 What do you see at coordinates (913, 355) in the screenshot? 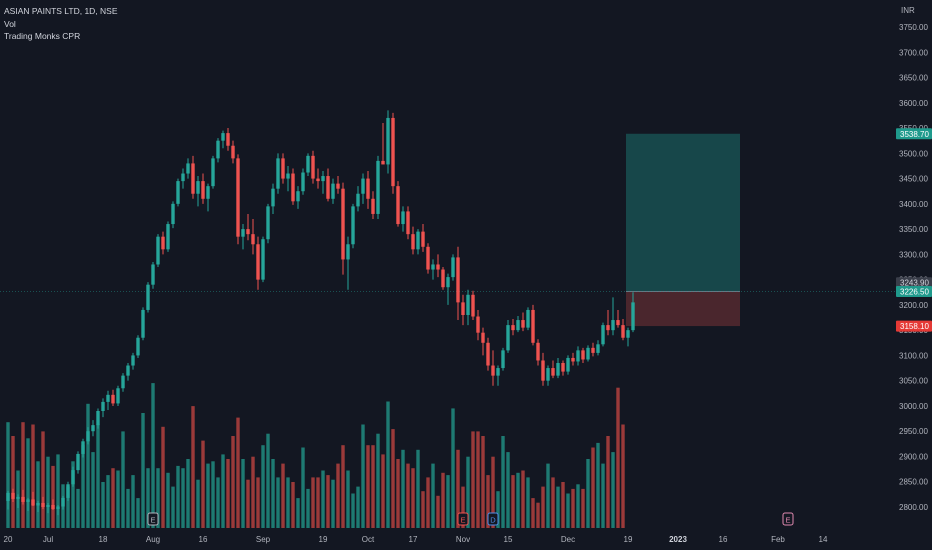
I see `y-tick-label: 3100.00` at bounding box center [913, 355].